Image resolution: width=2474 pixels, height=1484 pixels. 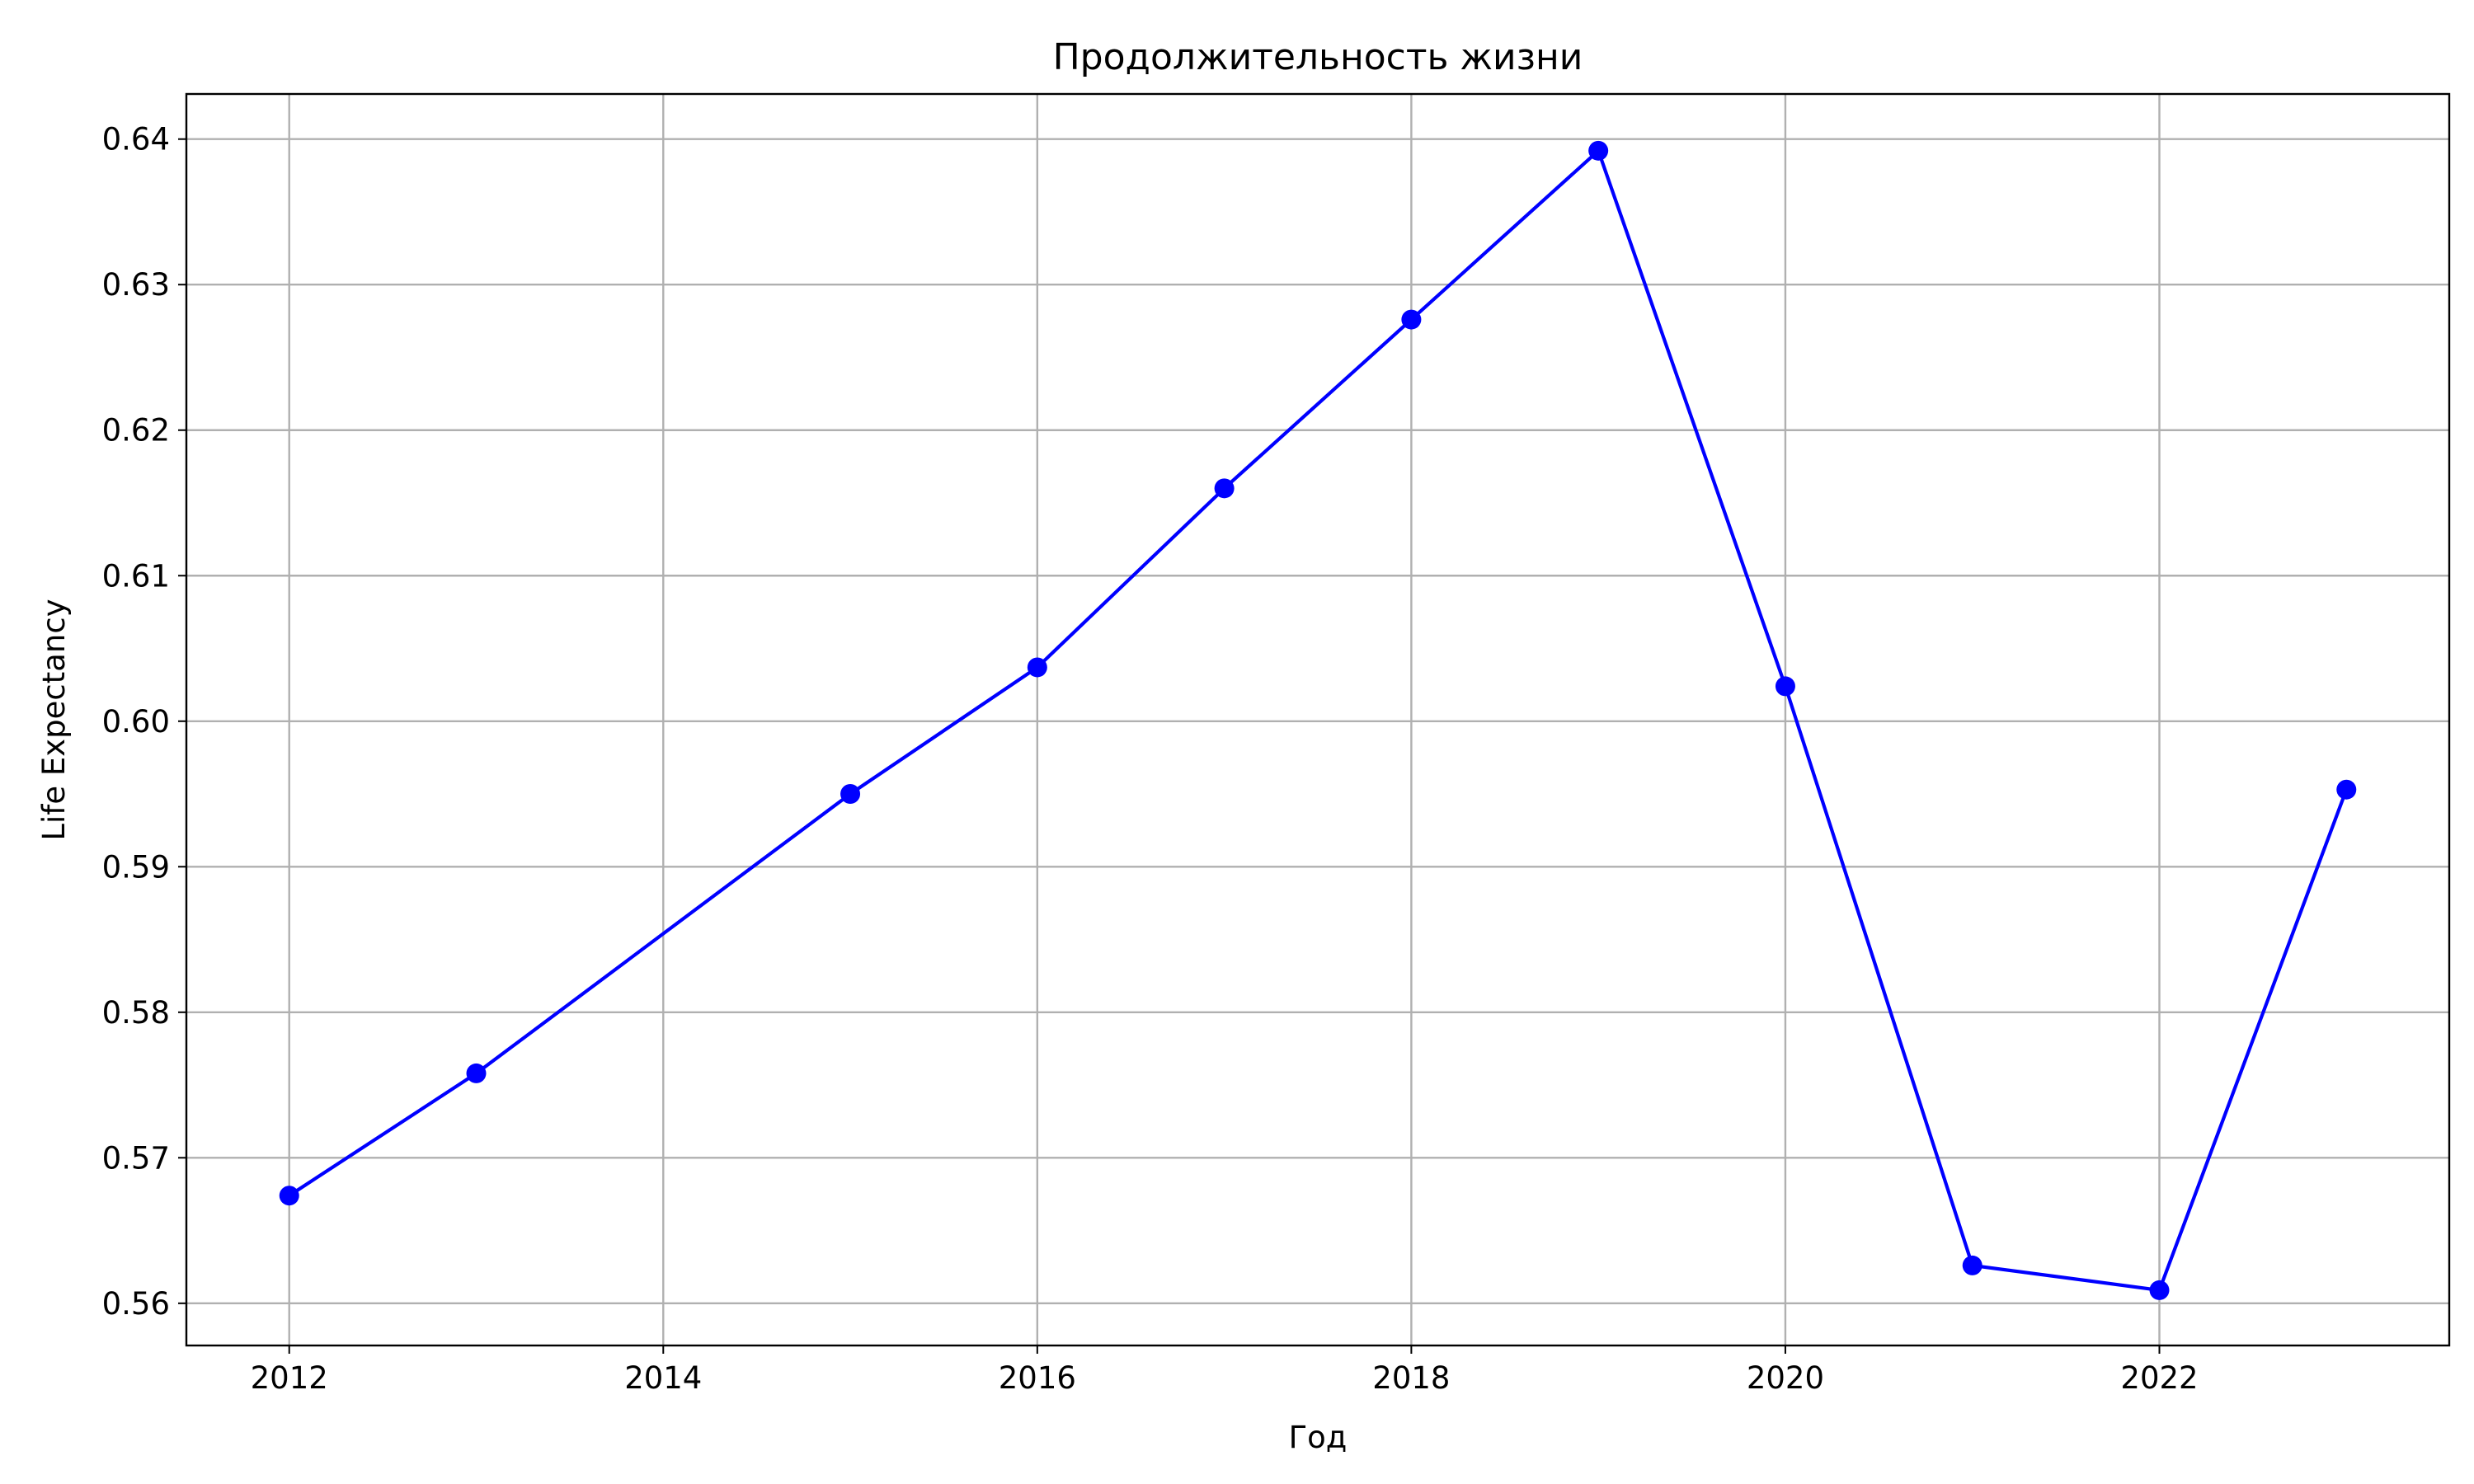 I want to click on y-tick-label: 0.59, so click(x=136, y=867).